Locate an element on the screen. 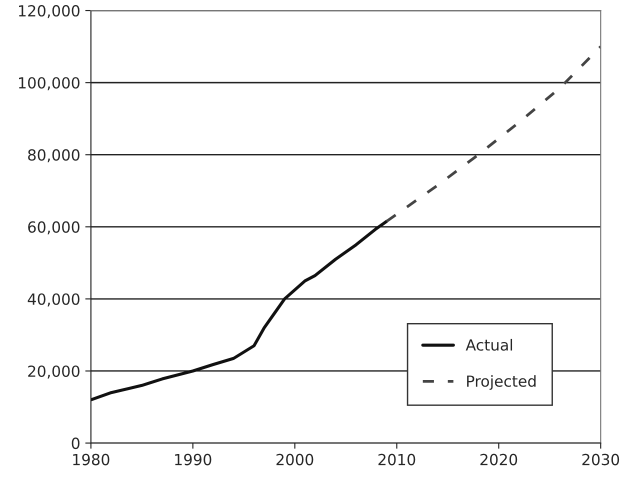  x-tick-label: 1980 is located at coordinates (91, 460).